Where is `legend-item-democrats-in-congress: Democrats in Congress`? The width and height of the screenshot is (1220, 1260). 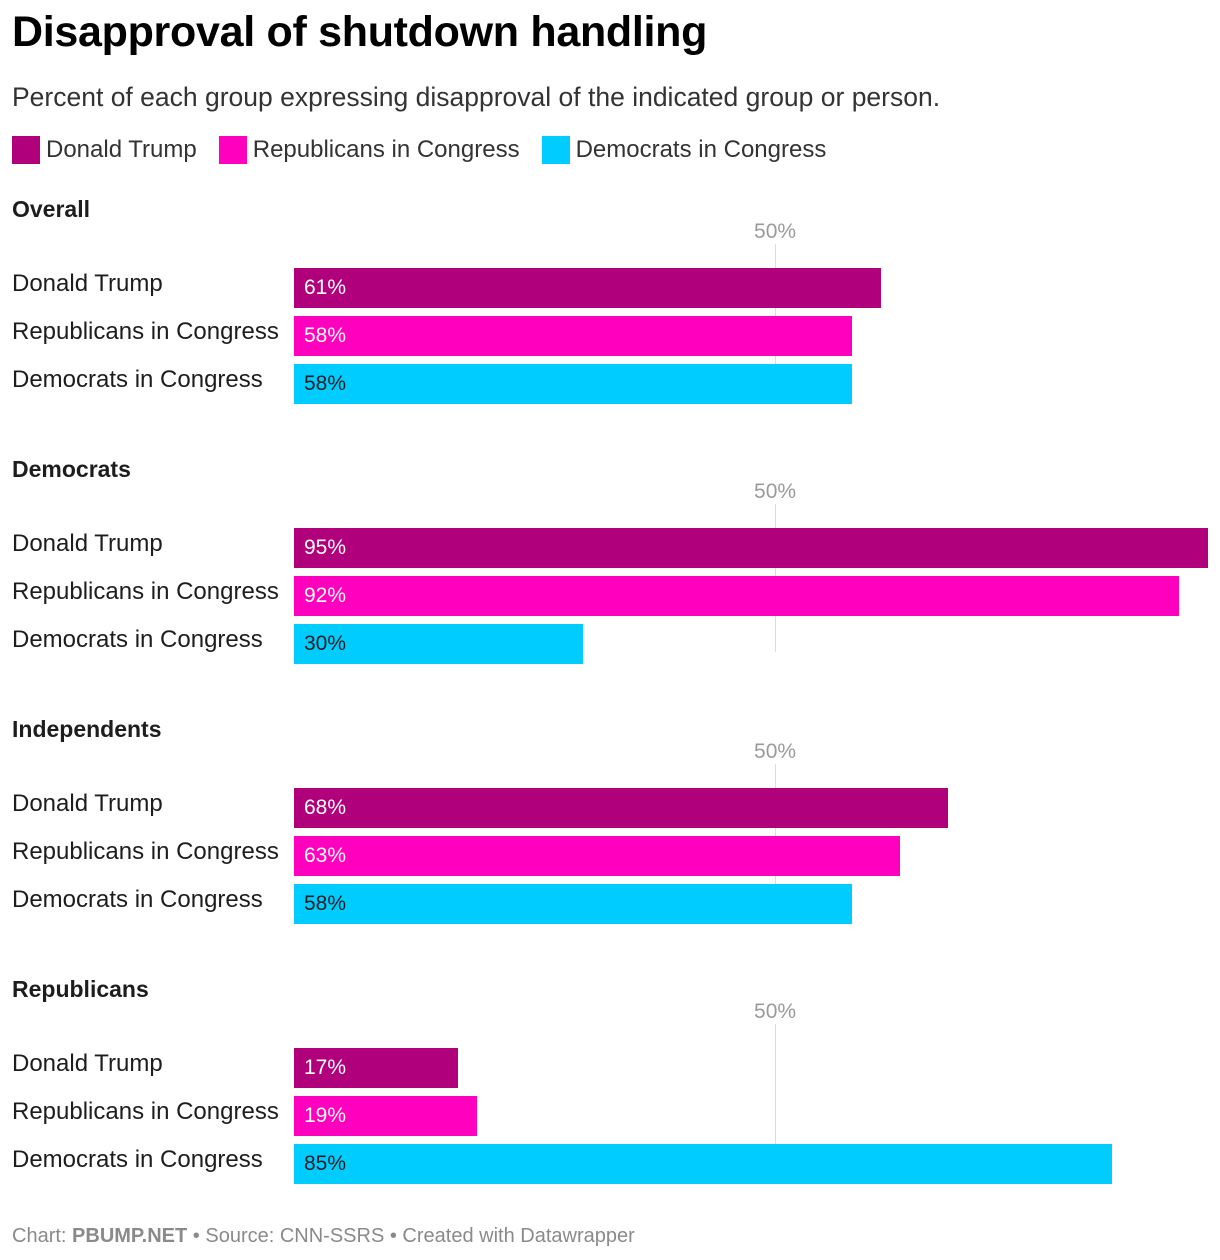
legend-item-democrats-in-congress: Democrats in Congress is located at coordinates (684, 150).